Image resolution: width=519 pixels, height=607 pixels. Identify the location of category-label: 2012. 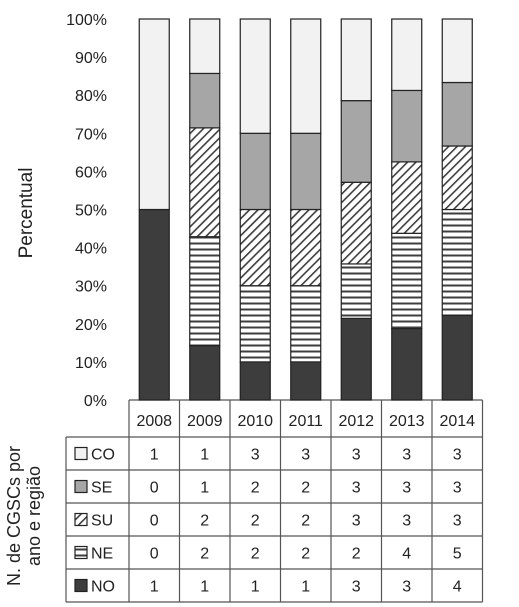
(356, 421).